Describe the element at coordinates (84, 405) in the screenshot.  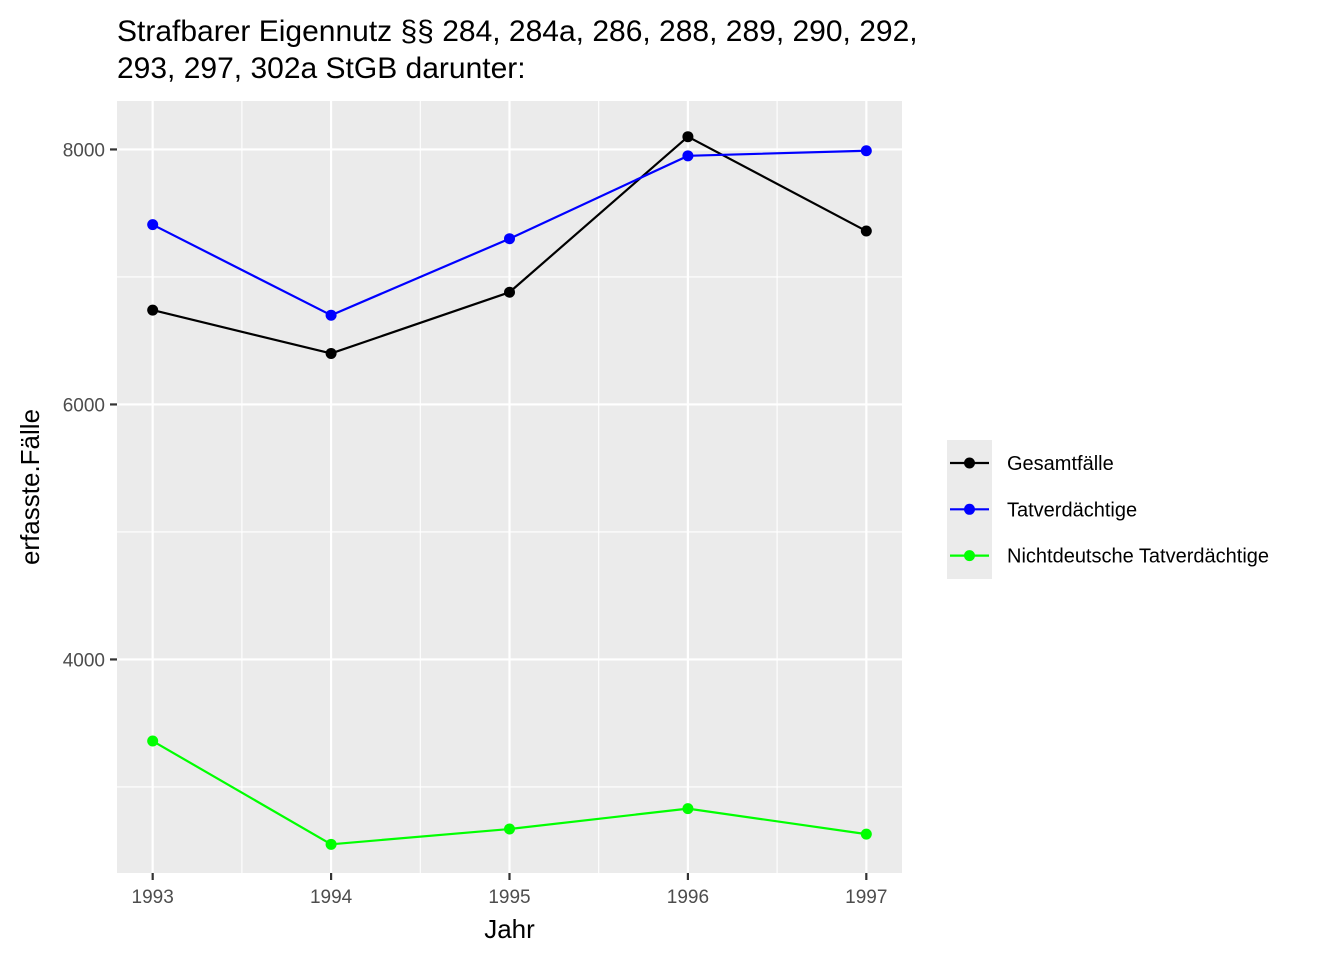
I see `y-tick-label: 6000` at that location.